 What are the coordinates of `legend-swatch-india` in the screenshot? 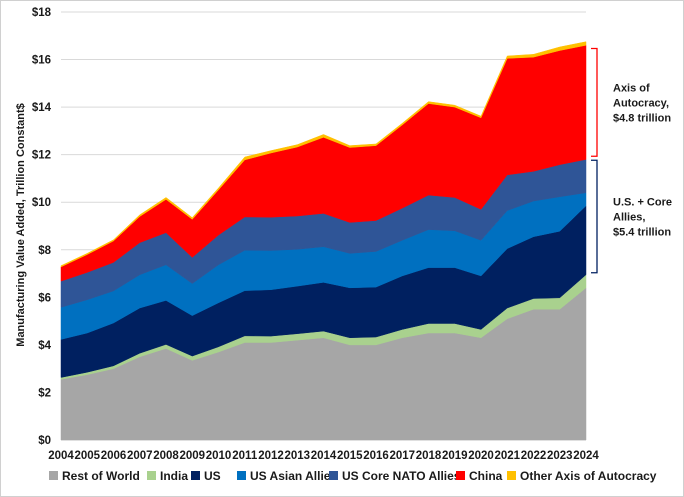 It's located at (151, 475).